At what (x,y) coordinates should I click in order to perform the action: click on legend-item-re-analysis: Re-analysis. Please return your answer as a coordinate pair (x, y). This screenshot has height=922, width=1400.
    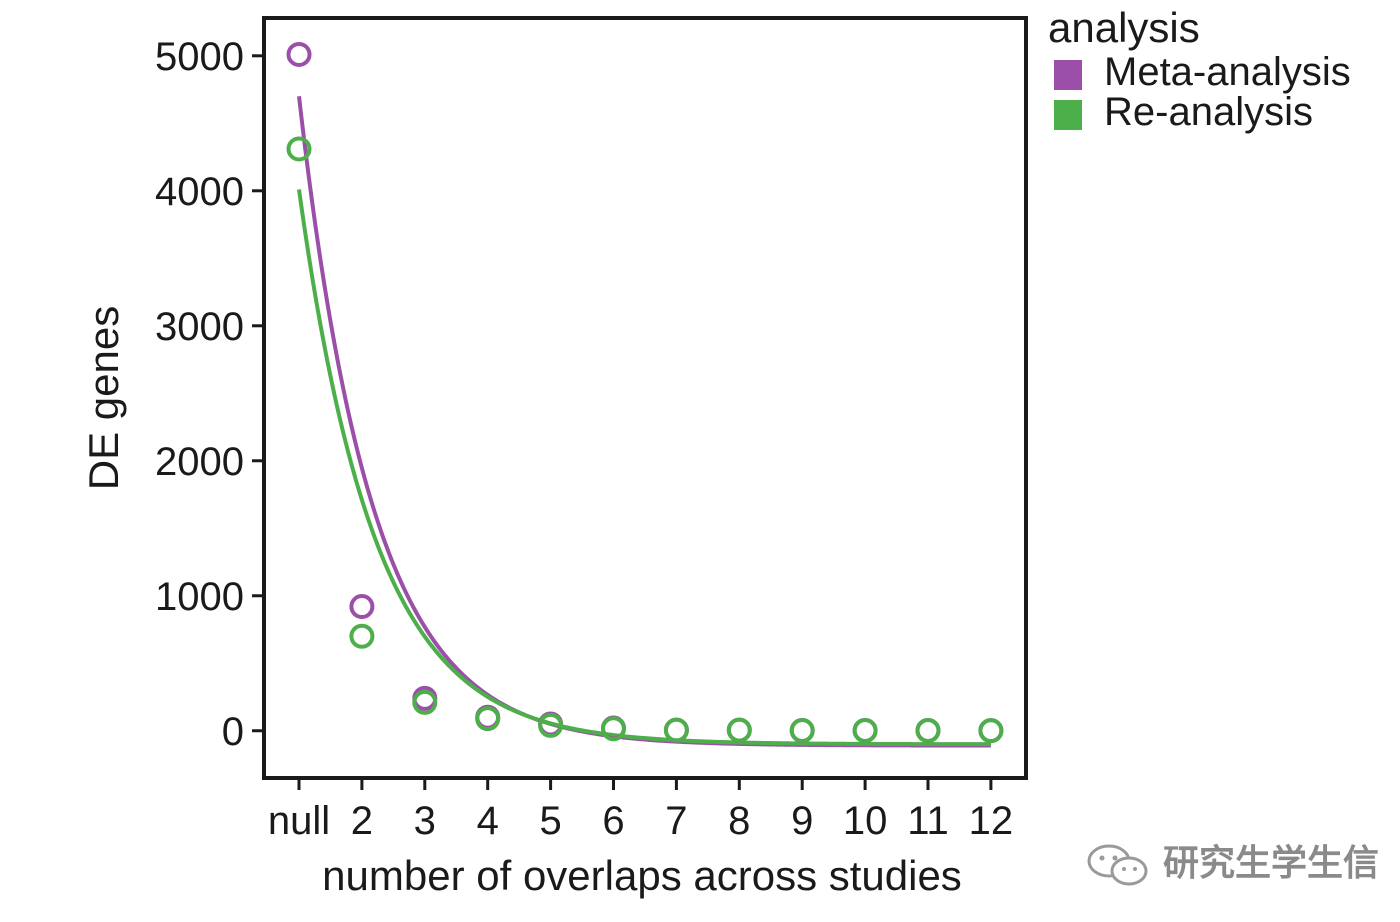
    Looking at the image, I should click on (1180, 112).